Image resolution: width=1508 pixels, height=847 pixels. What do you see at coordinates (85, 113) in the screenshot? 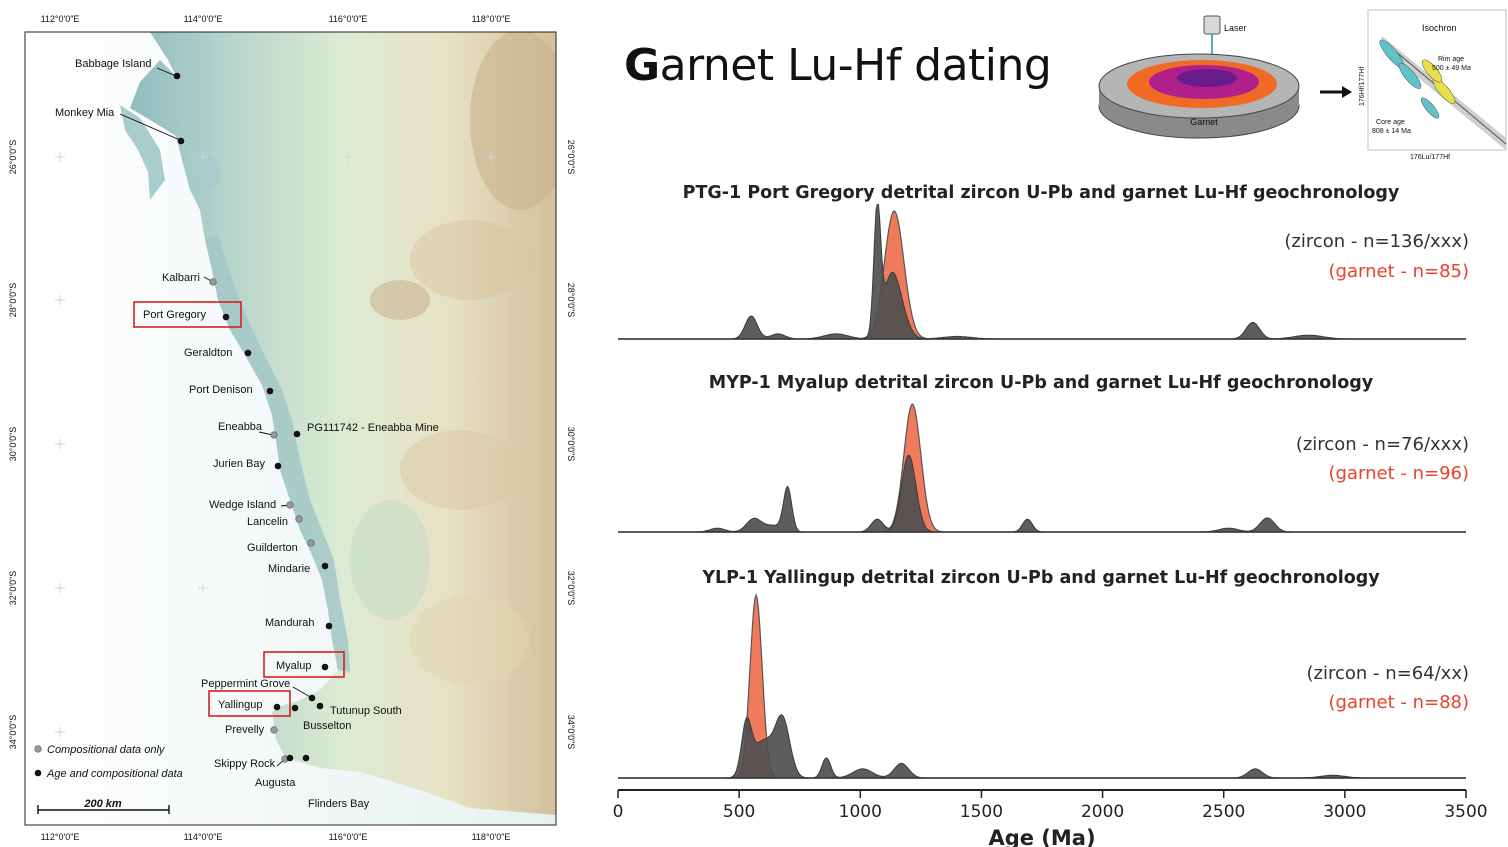
I see `site-label: Monkey Mia` at bounding box center [85, 113].